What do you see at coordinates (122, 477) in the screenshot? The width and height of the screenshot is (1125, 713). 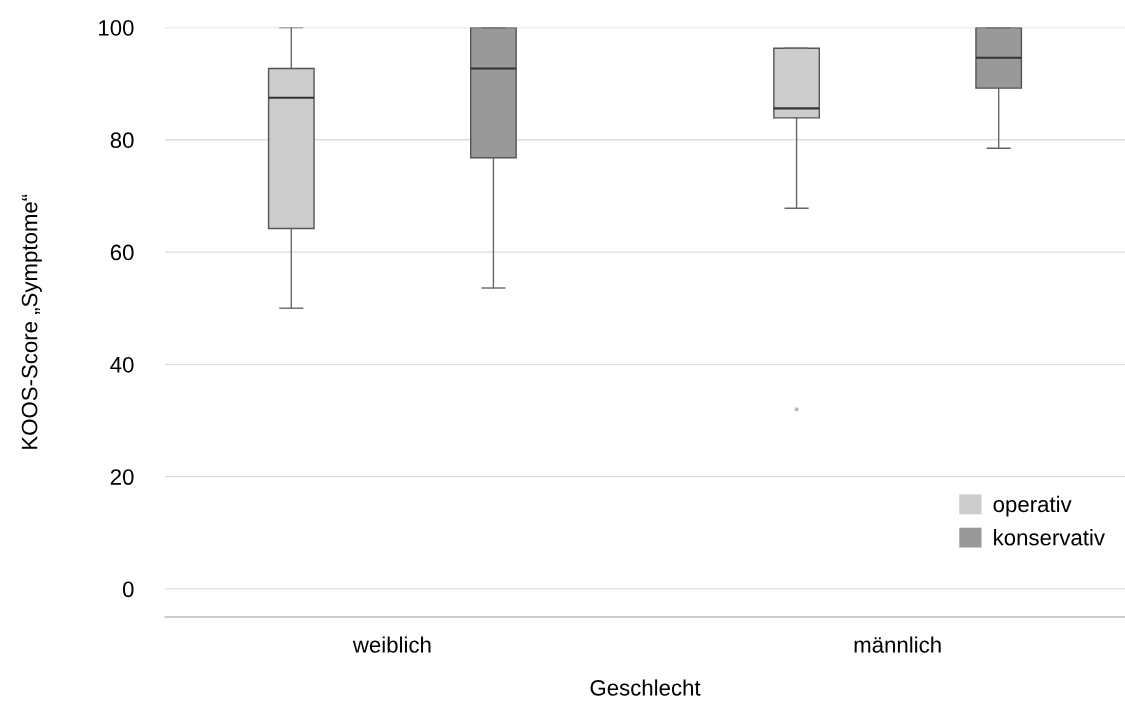 I see `y-tick-label: 20` at bounding box center [122, 477].